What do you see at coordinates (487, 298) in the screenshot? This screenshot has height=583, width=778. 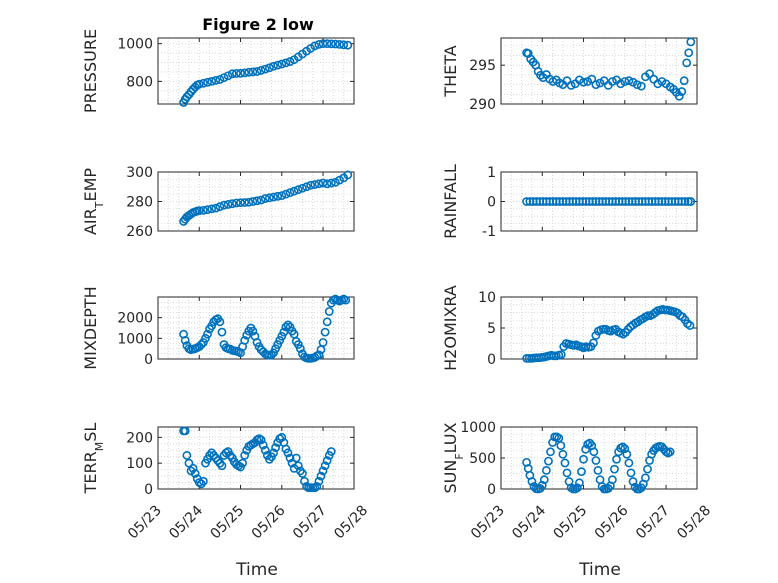 I see `y-tick-label: 10` at bounding box center [487, 298].